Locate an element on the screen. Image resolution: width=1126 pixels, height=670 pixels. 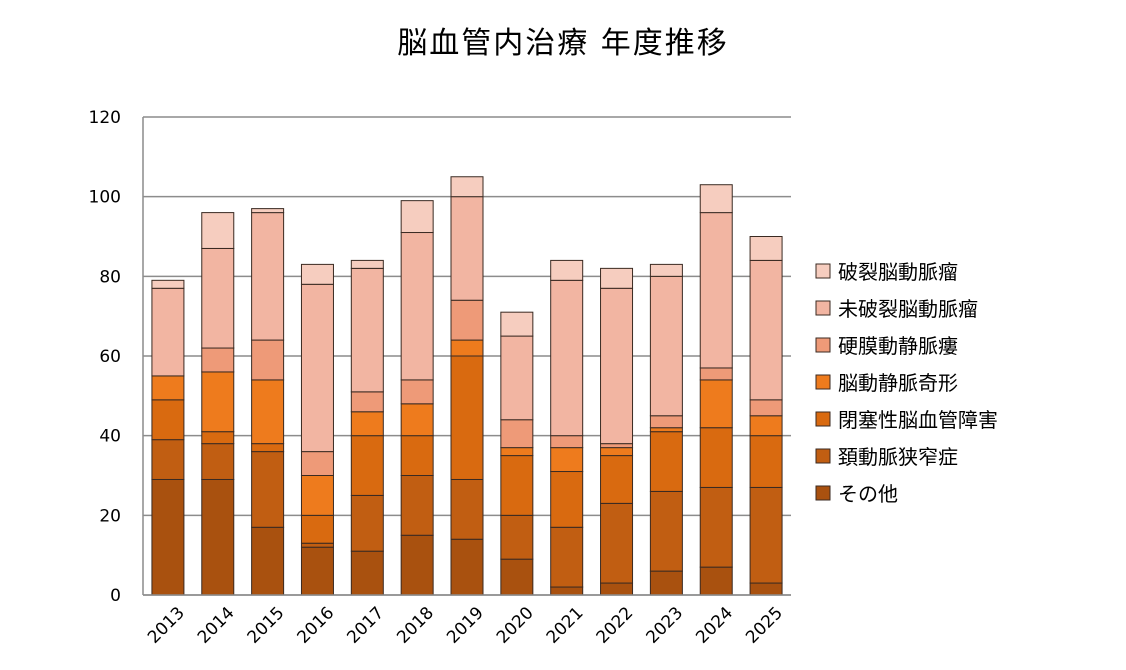
y-tick-label: 120 is located at coordinates (105, 118).